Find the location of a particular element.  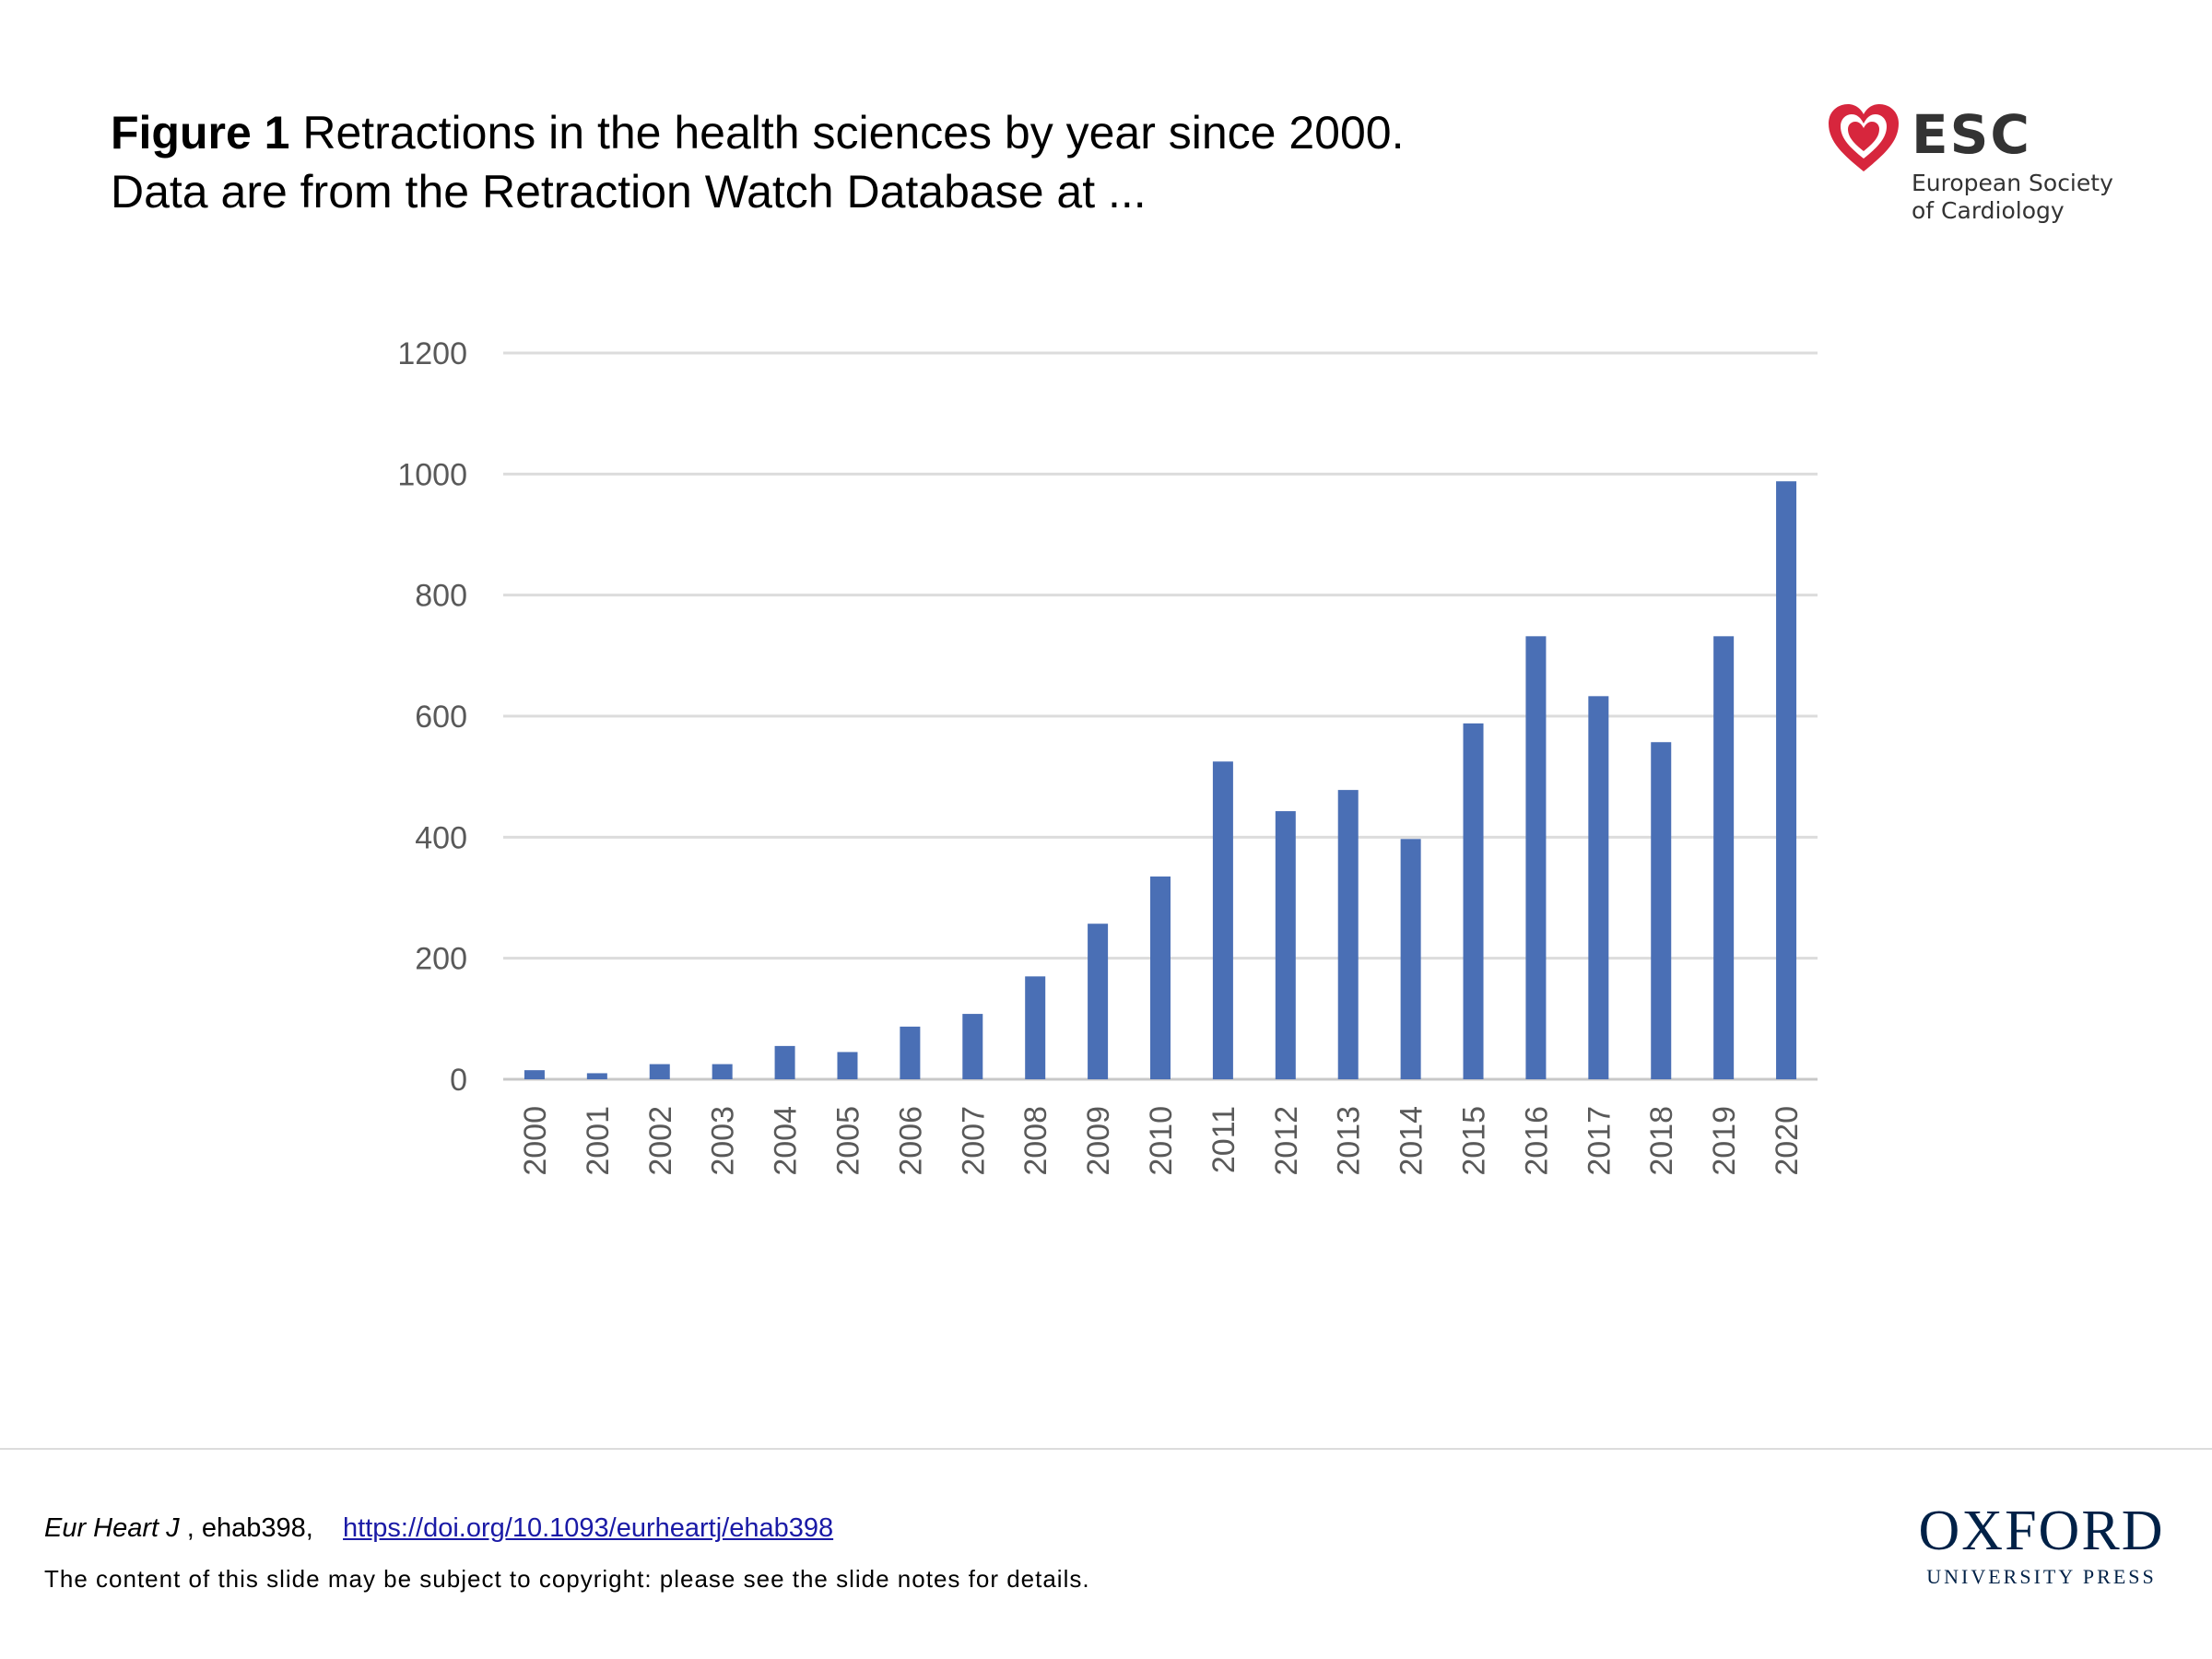

article-id: , ehab398, is located at coordinates (246, 1528).